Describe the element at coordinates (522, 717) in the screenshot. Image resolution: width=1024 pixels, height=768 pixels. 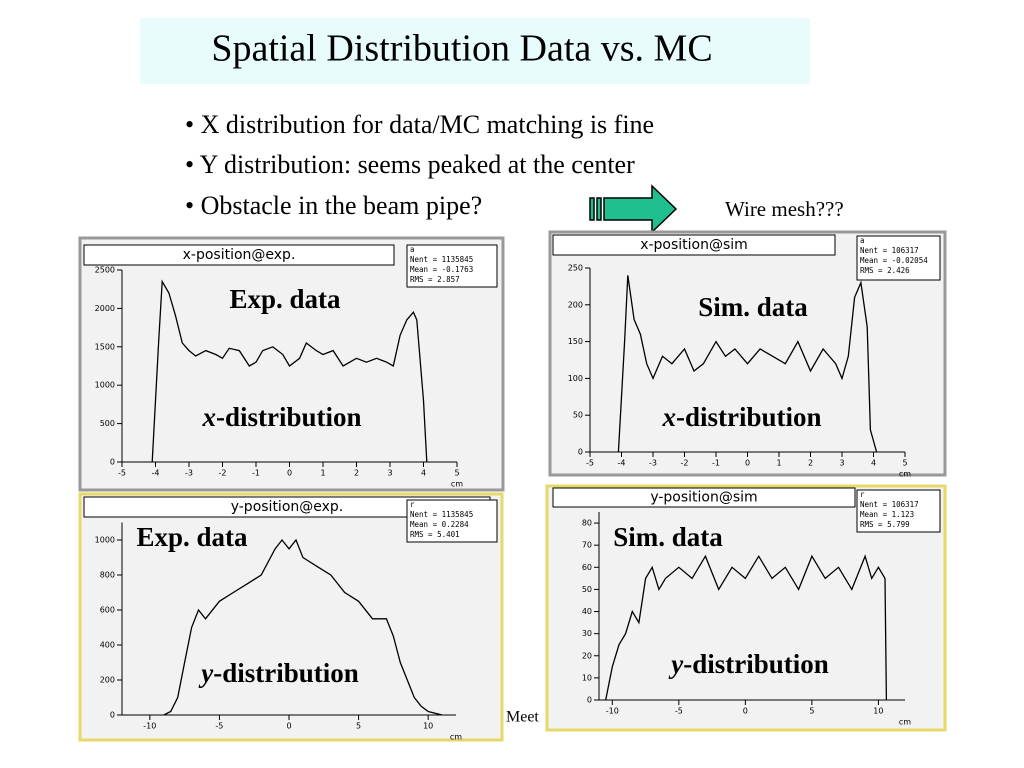
I see `footer: Meet` at that location.